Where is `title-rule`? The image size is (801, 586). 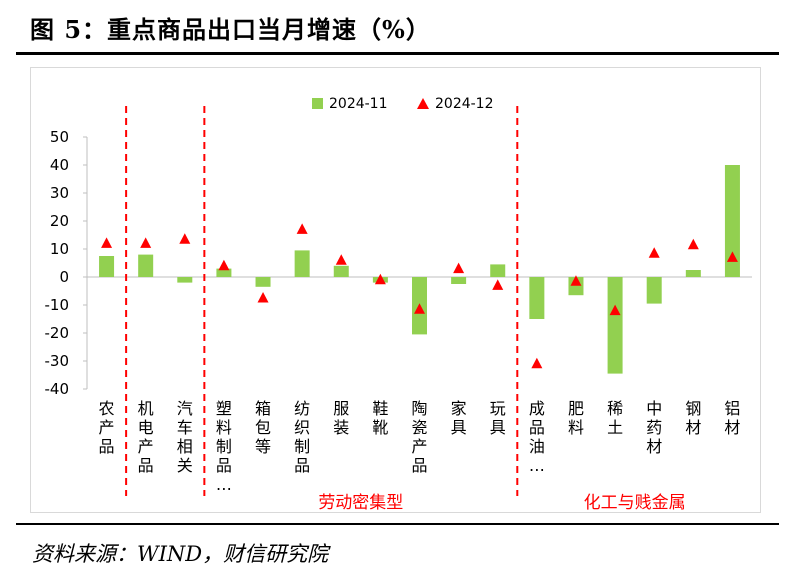
title-rule is located at coordinates (397, 53).